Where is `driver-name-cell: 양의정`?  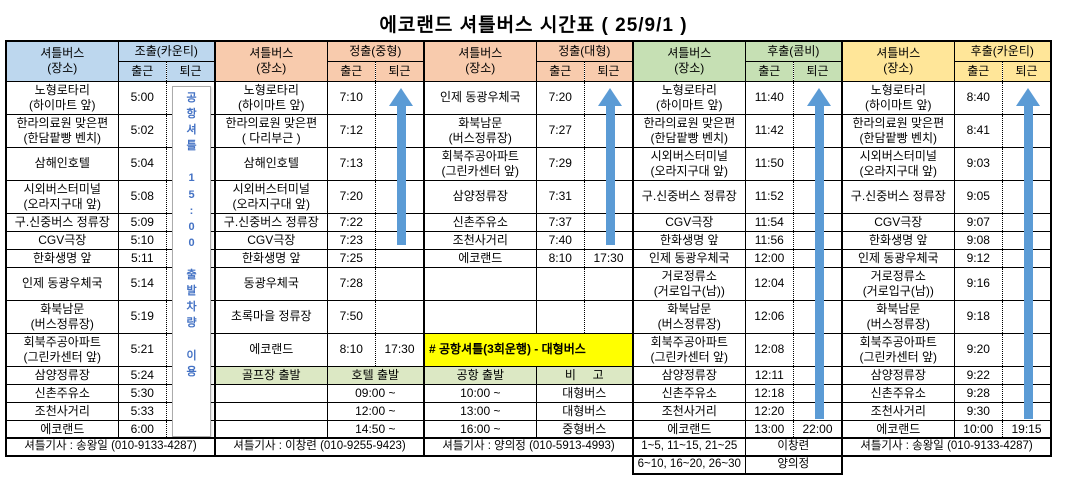 driver-name-cell: 양의정 is located at coordinates (793, 465).